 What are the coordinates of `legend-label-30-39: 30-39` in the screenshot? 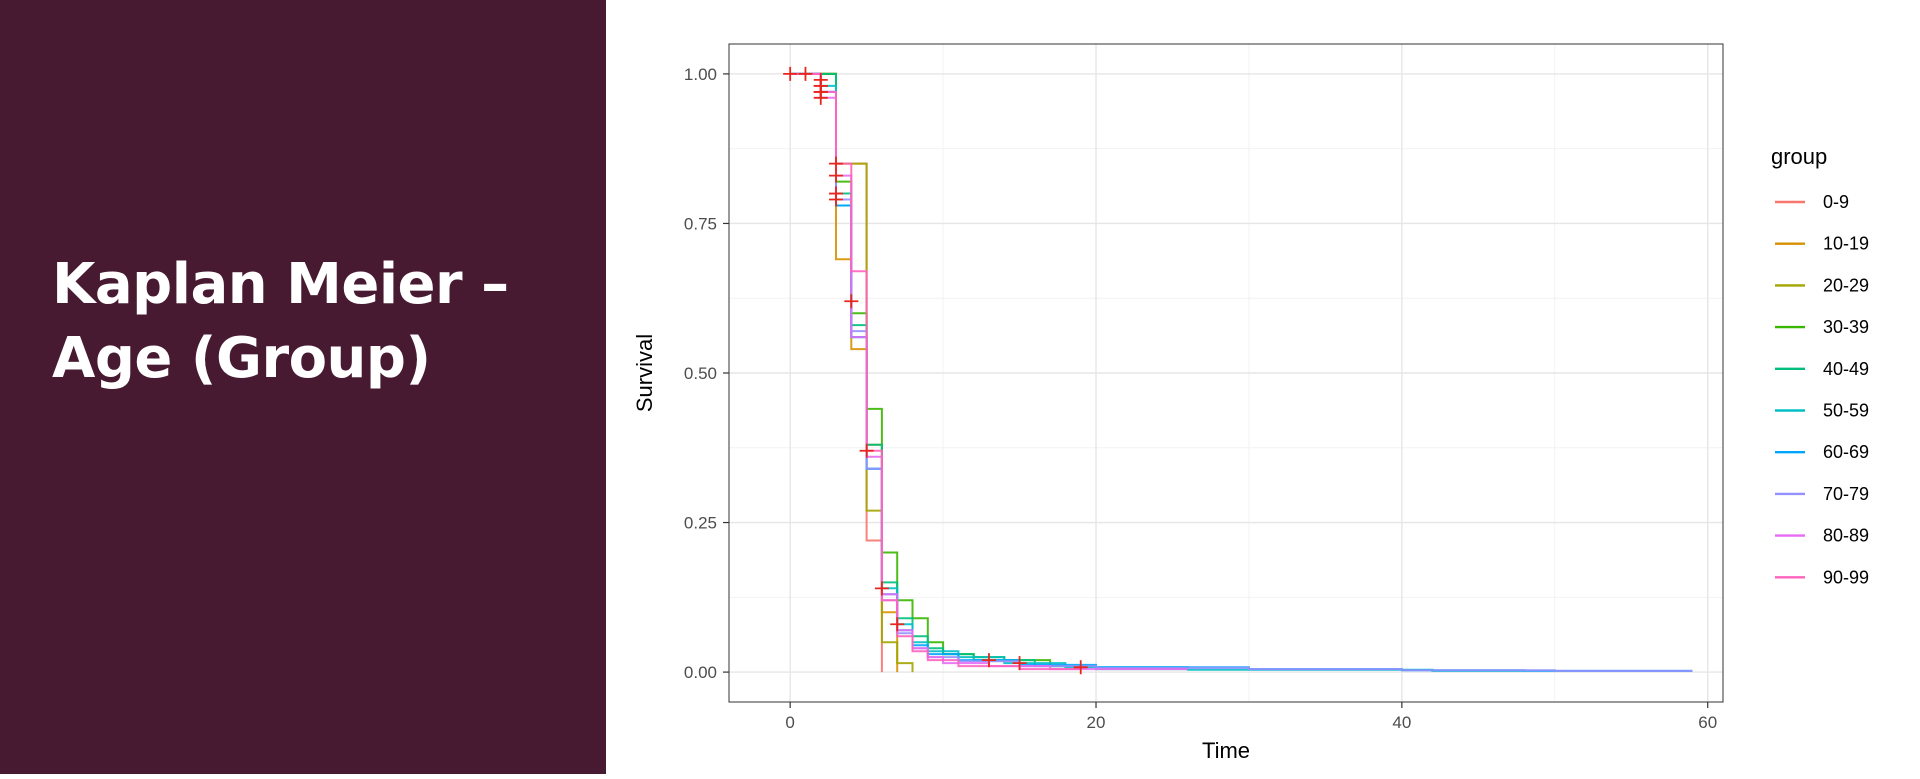 It's located at (1846, 327).